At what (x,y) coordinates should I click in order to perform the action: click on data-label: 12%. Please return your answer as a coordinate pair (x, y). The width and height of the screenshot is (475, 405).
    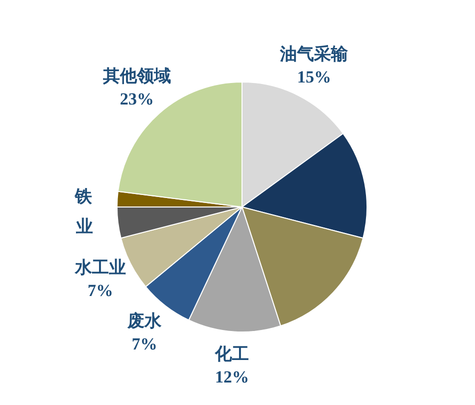
    Looking at the image, I should click on (232, 376).